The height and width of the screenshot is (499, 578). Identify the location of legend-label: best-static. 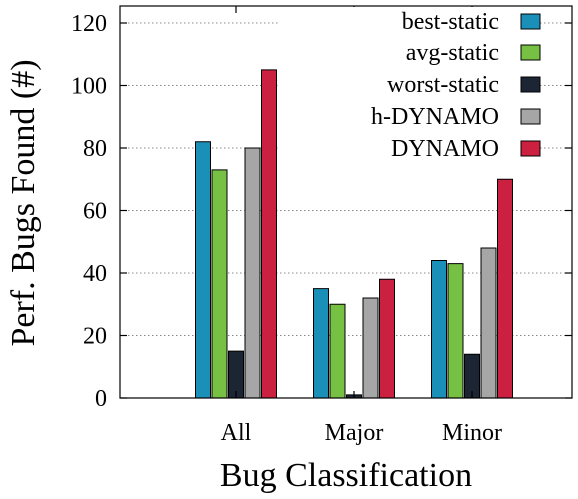
(450, 22).